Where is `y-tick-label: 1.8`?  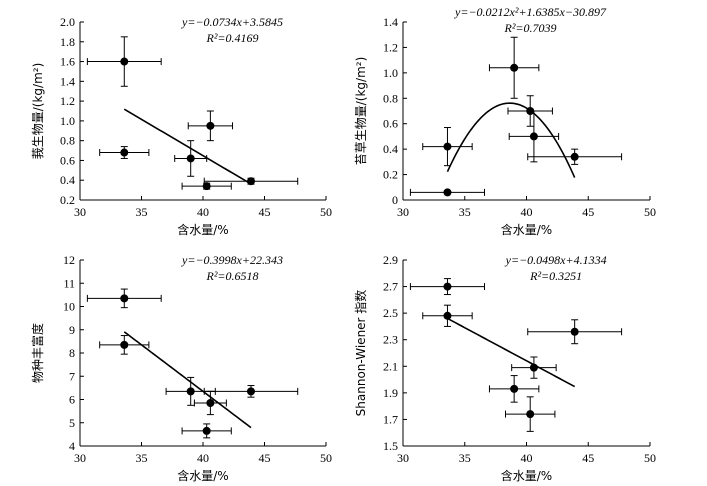
y-tick-label: 1.8 is located at coordinates (67, 42).